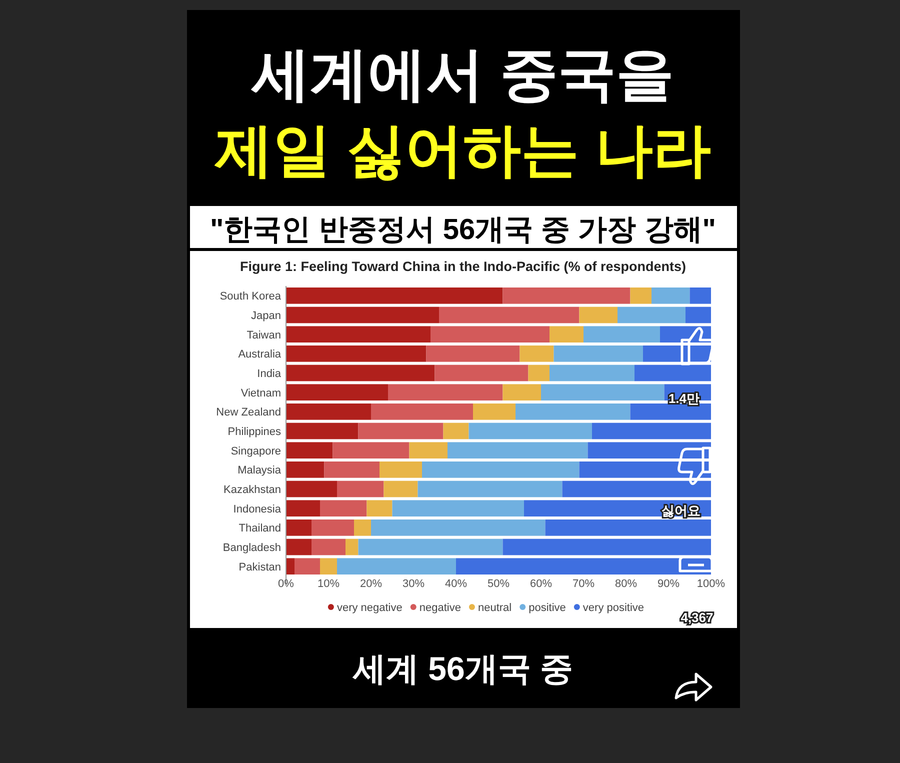  What do you see at coordinates (257, 509) in the screenshot?
I see `y-tick-label: Indonesia` at bounding box center [257, 509].